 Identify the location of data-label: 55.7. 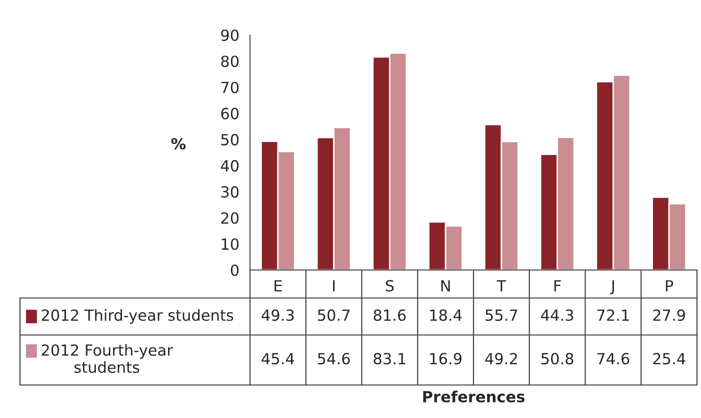
(502, 315).